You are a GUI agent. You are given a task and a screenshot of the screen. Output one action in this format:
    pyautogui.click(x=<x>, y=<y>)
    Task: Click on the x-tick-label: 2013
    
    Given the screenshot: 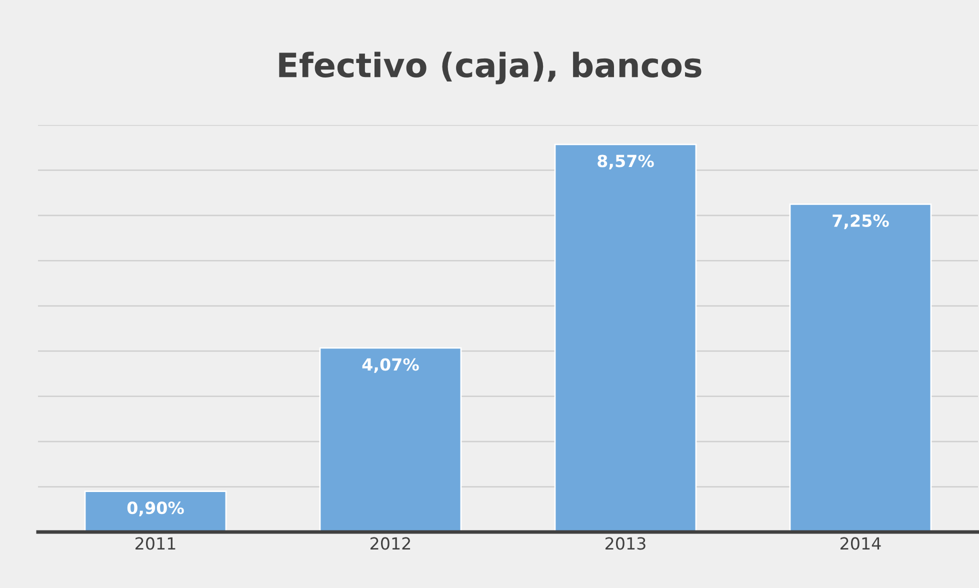 What is the action you would take?
    pyautogui.click(x=626, y=543)
    